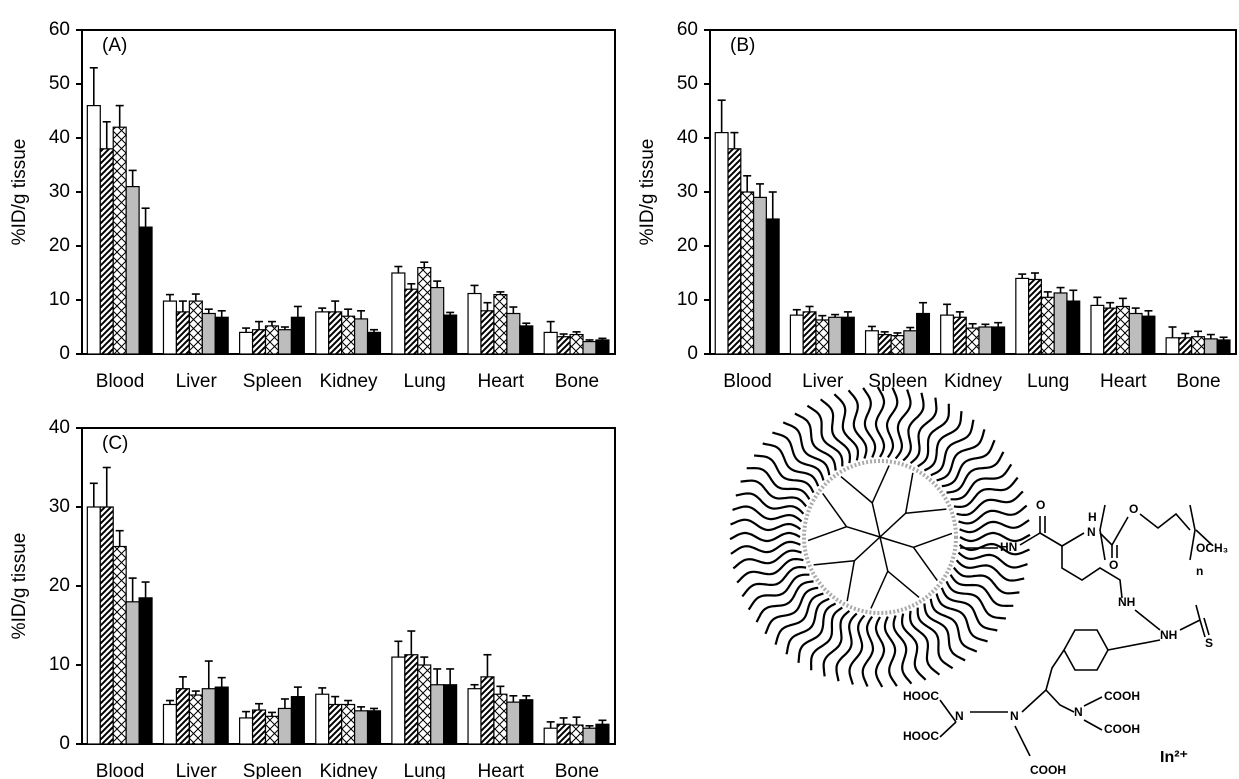 The height and width of the screenshot is (779, 1239). What do you see at coordinates (114, 45) in the screenshot?
I see `panel-label: (A)` at bounding box center [114, 45].